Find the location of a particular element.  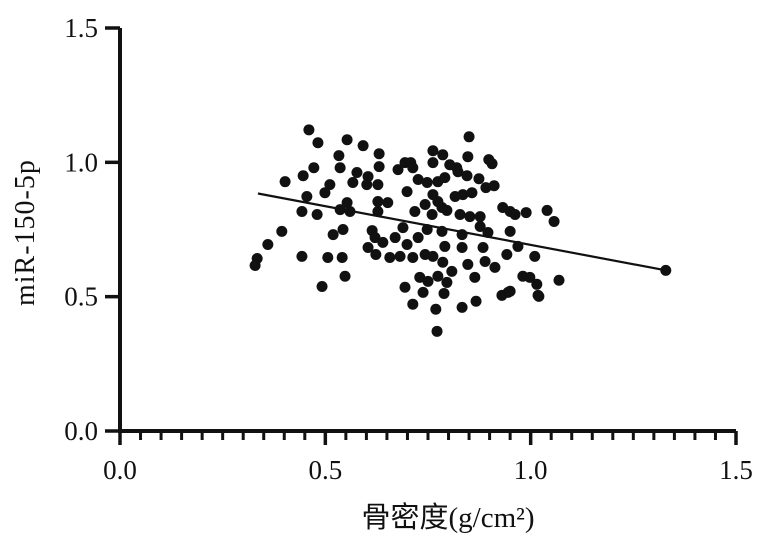

x-axis-title: 骨密度(g/cm²) is located at coordinates (448, 518).